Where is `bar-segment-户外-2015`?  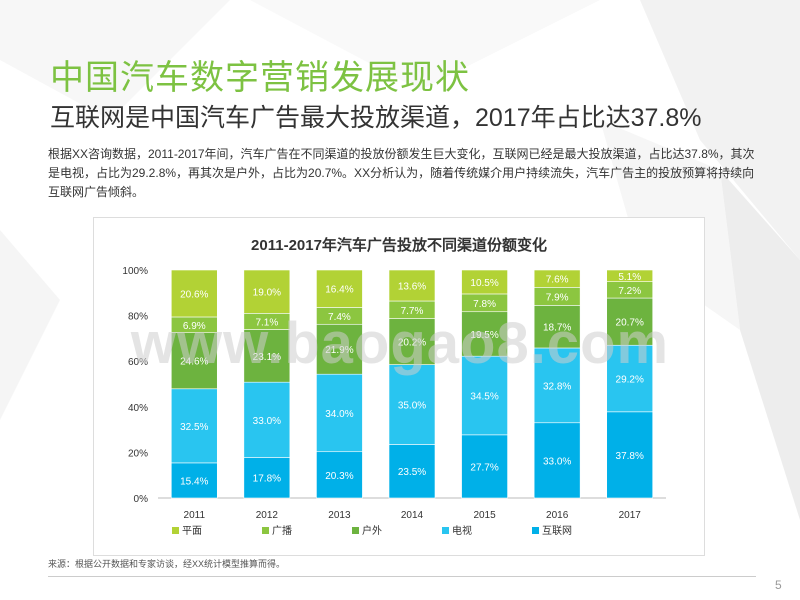 bar-segment-户外-2015 is located at coordinates (484, 334).